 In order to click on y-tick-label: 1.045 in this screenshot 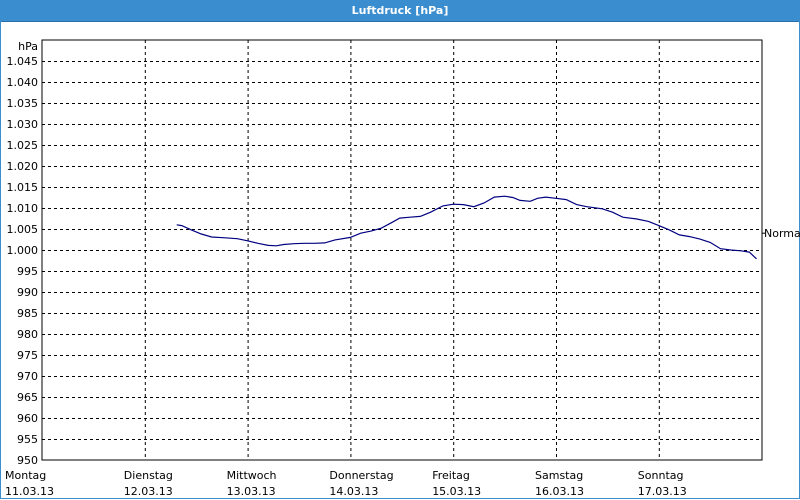, I will do `click(23, 61)`.